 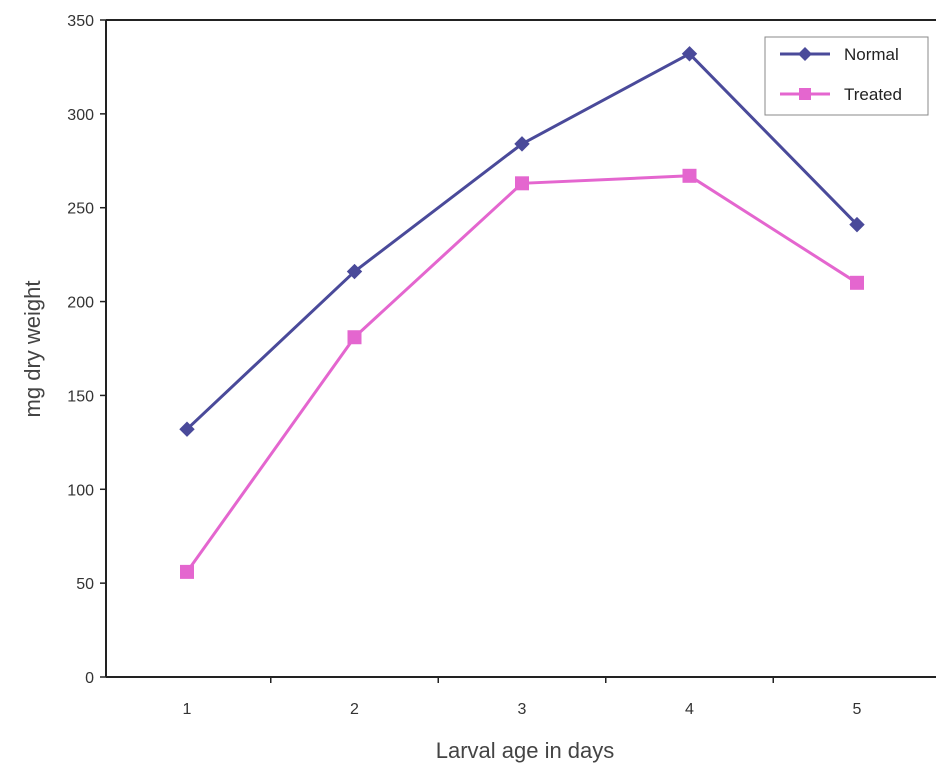 I want to click on legend-item-treated: Treated, so click(x=841, y=94).